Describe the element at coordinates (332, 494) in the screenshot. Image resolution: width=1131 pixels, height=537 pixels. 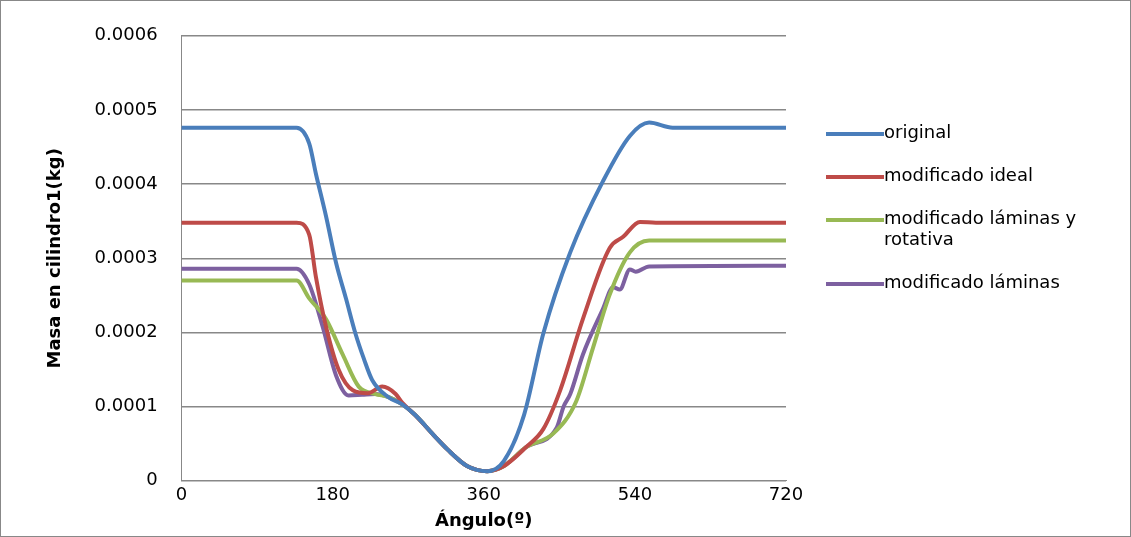
I see `x-tick-label: 180` at that location.